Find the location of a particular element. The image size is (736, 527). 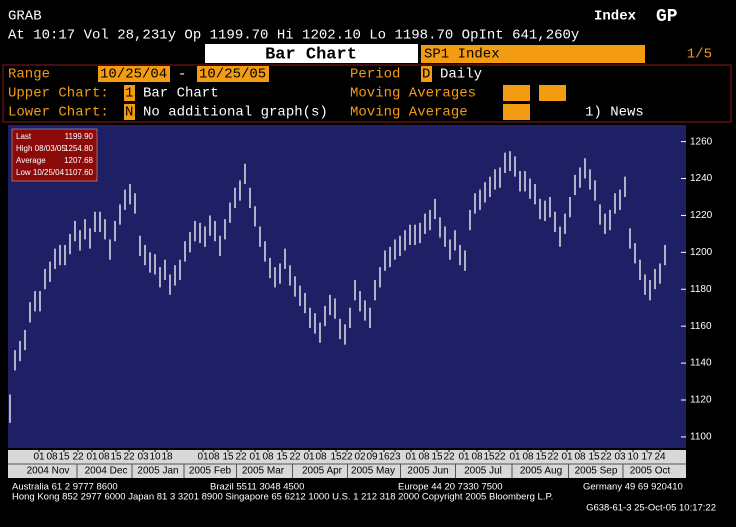

lower-chart: No additional graph(s) is located at coordinates (235, 113).